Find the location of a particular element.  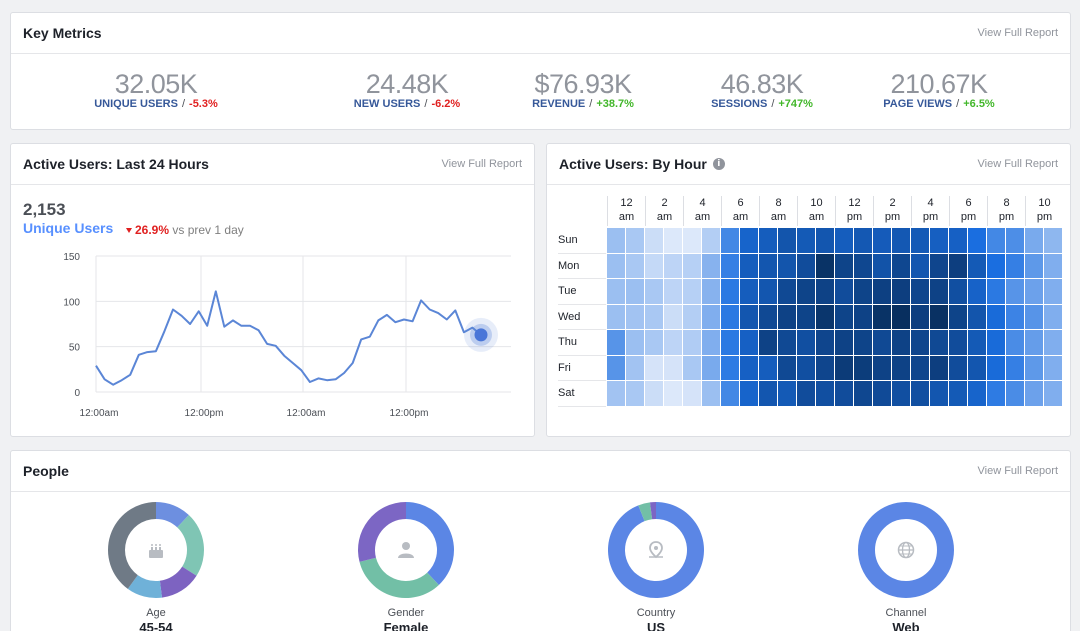

metric-3: 46.83K SESSIONS / +747% is located at coordinates (762, 89).